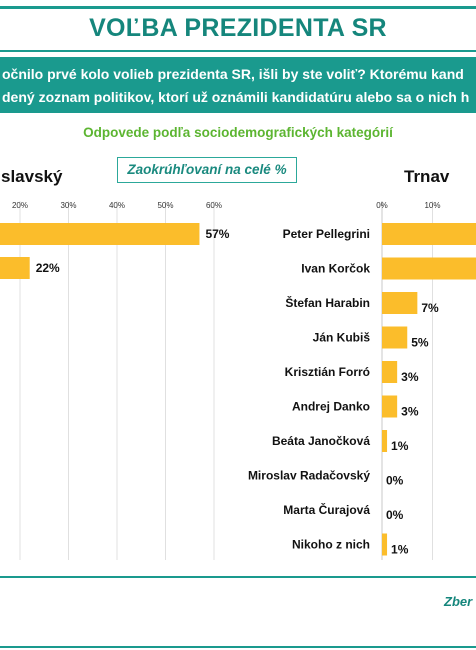 The width and height of the screenshot is (476, 650). I want to click on left-tick-label: 40%, so click(117, 205).